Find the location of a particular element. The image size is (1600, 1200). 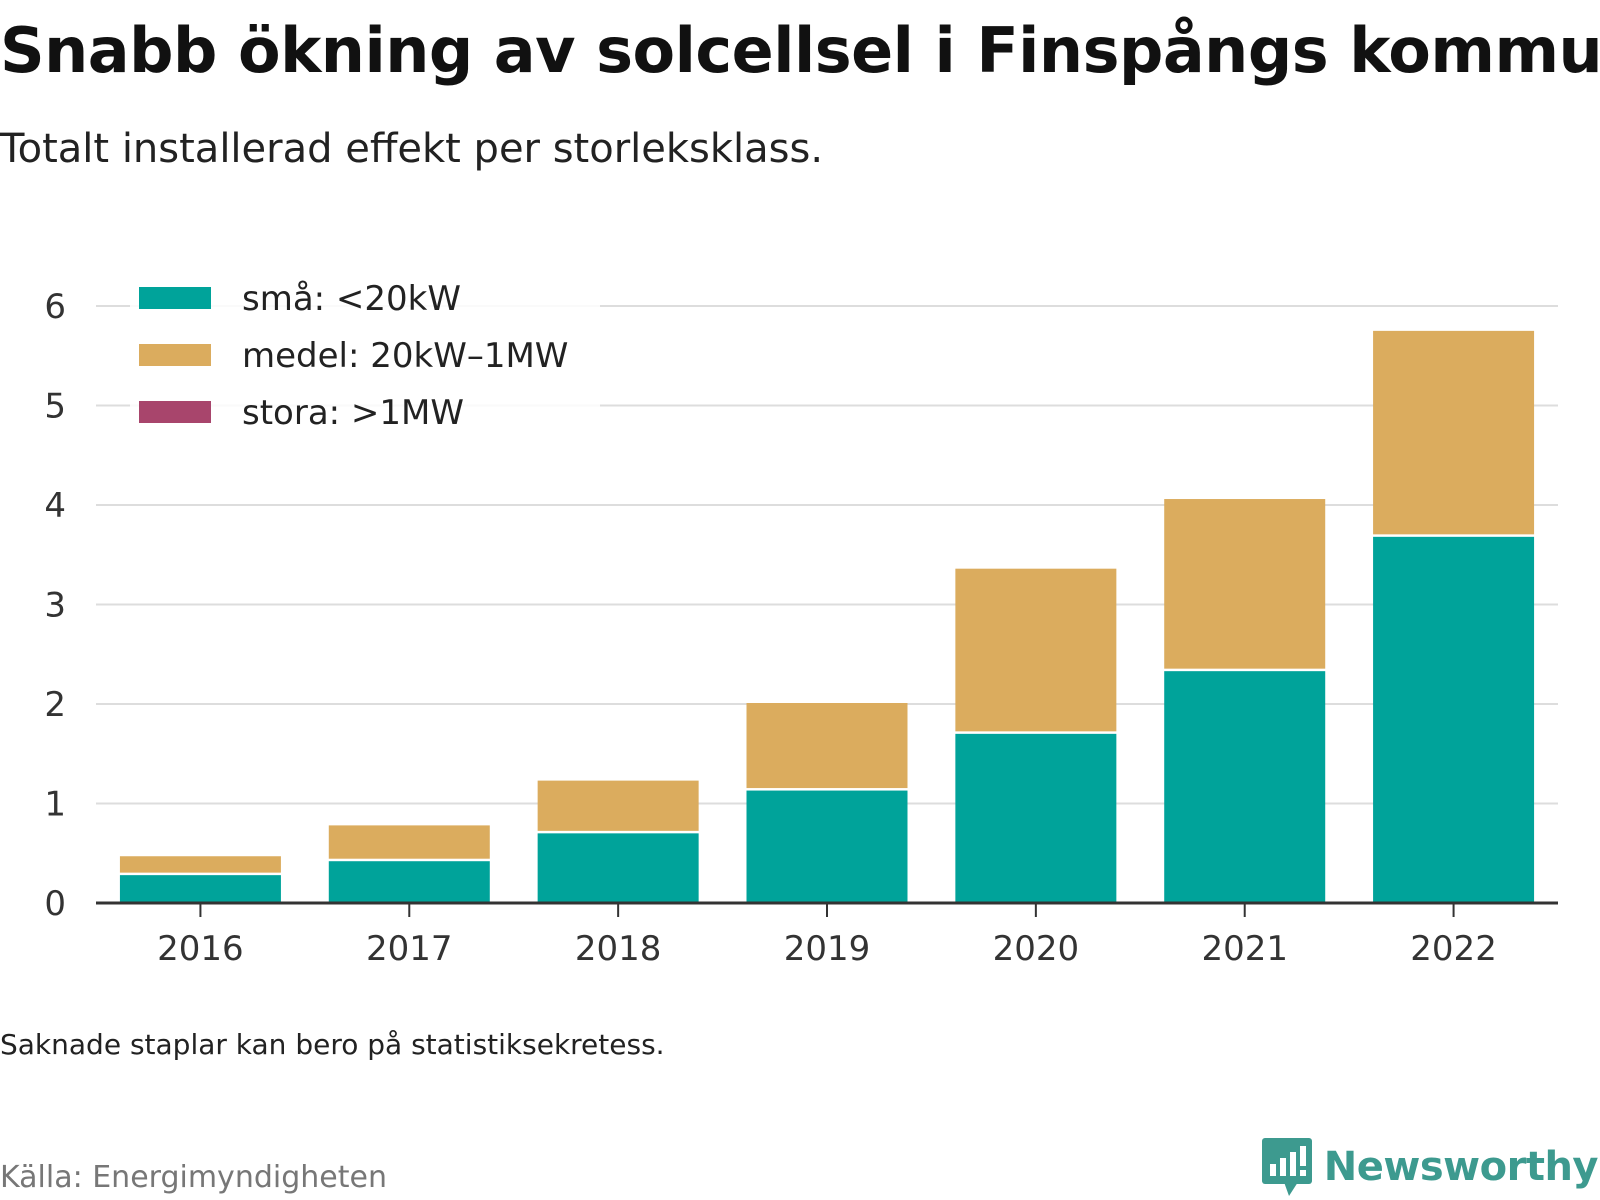

x-tick-label: 2017 is located at coordinates (409, 949).